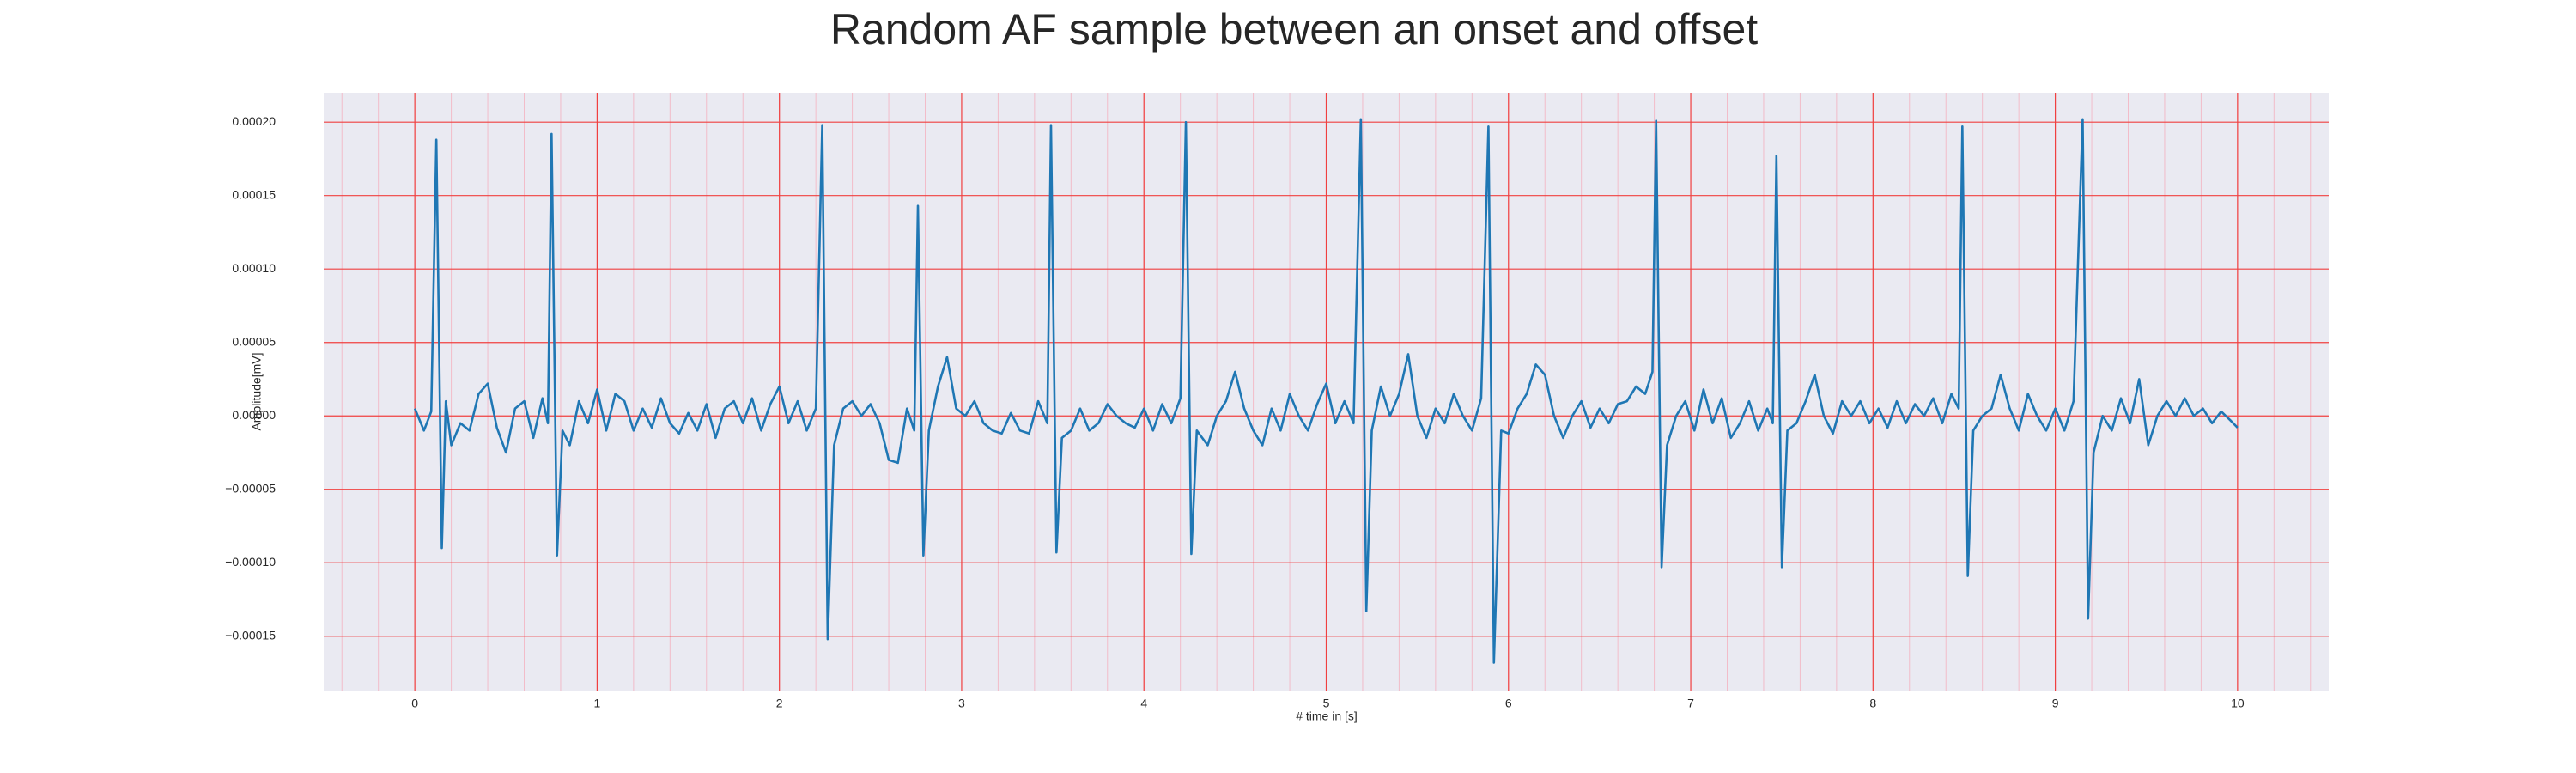  What do you see at coordinates (254, 341) in the screenshot?
I see `y-tick-label: 0.00005` at bounding box center [254, 341].